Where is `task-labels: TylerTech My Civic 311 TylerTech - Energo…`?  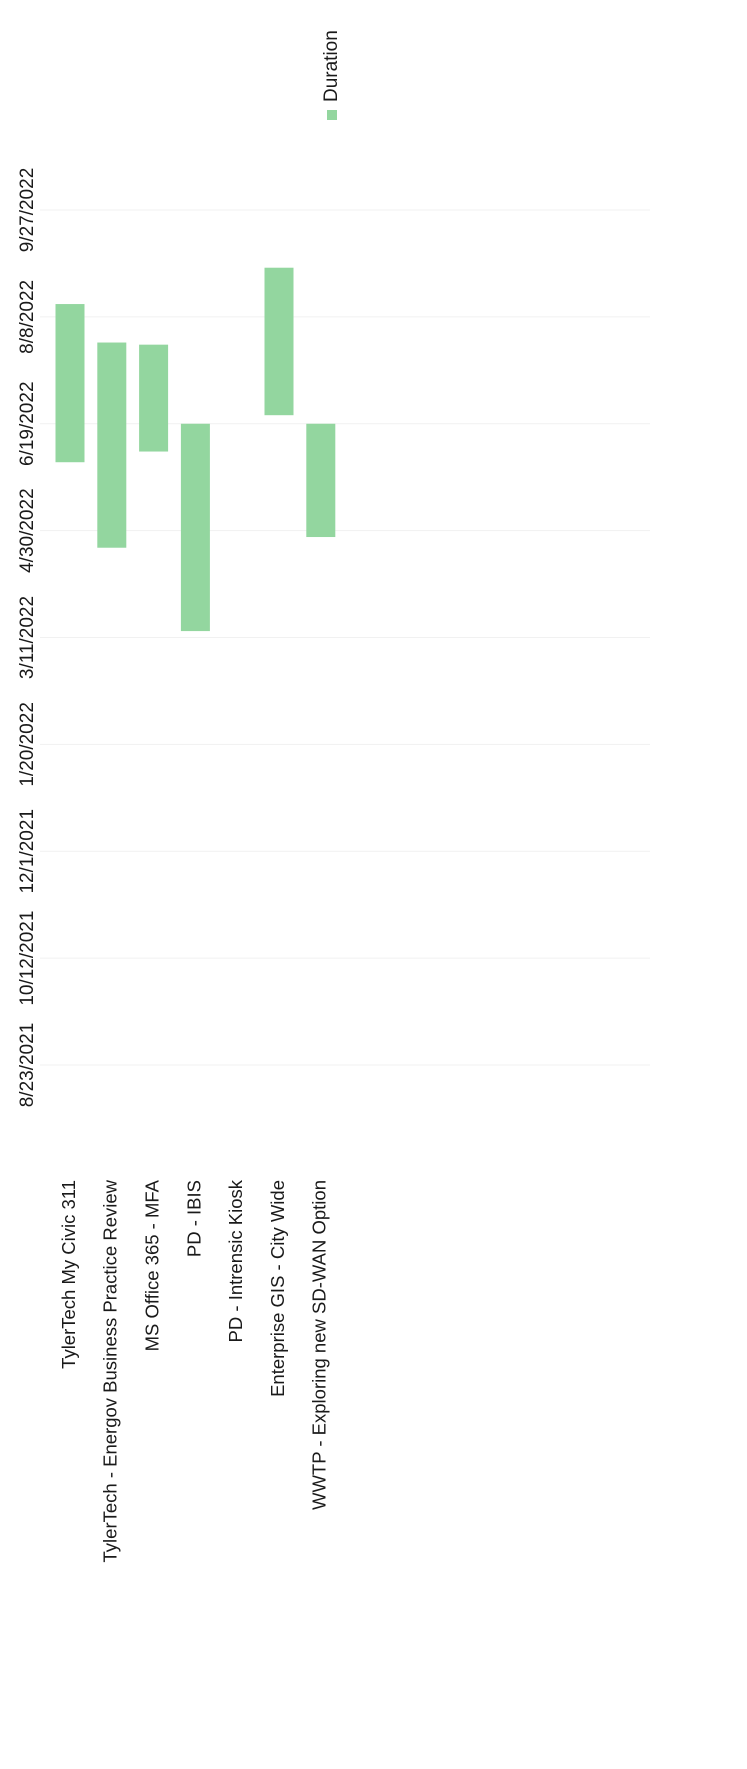 task-labels: TylerTech My Civic 311 TylerTech - Energo… is located at coordinates (194, 1370).